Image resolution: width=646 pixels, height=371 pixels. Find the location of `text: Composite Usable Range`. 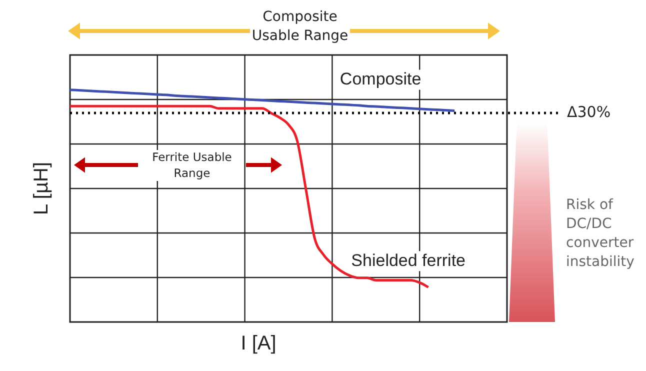

text: Composite Usable Range is located at coordinates (300, 27).